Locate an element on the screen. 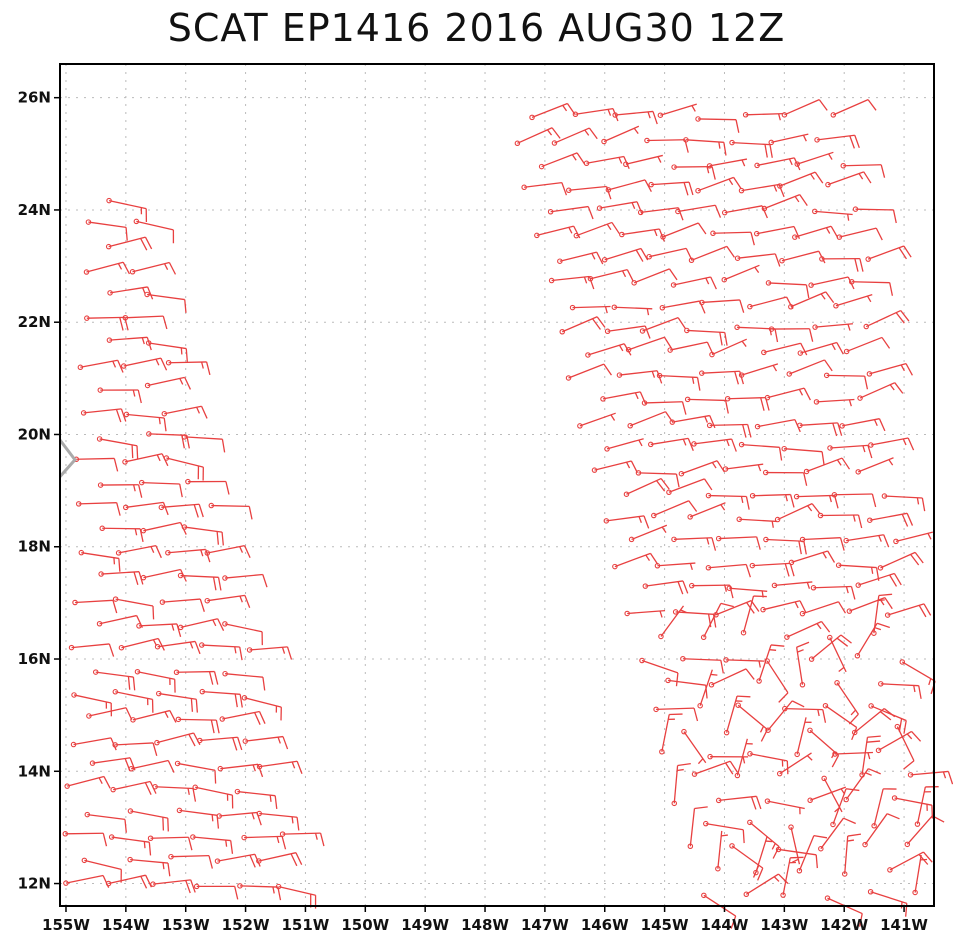 Image resolution: width=953 pixels, height=946 pixels. y-tick-label: 22N is located at coordinates (34, 322).